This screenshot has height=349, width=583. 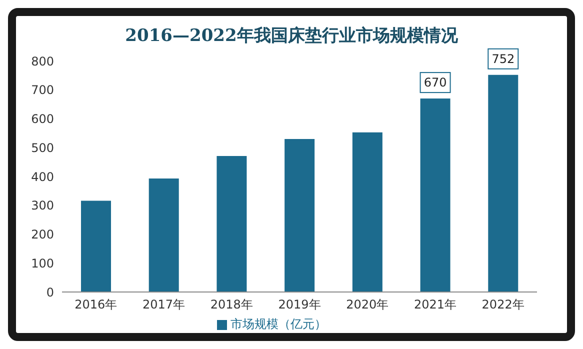 I want to click on data-label: 670, so click(x=435, y=83).